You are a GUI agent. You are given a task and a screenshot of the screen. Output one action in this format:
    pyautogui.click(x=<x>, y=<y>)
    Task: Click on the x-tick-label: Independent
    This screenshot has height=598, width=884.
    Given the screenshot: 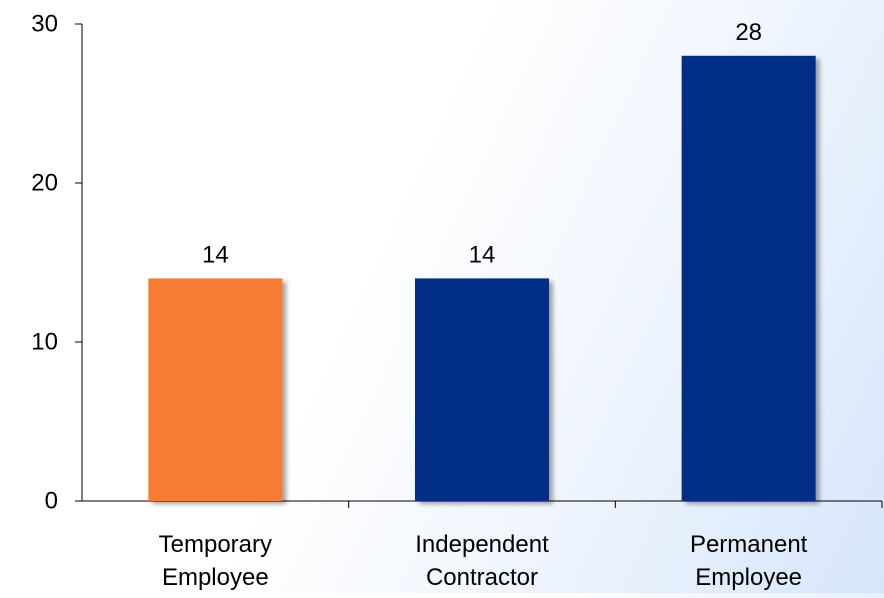 What is the action you would take?
    pyautogui.click(x=482, y=544)
    